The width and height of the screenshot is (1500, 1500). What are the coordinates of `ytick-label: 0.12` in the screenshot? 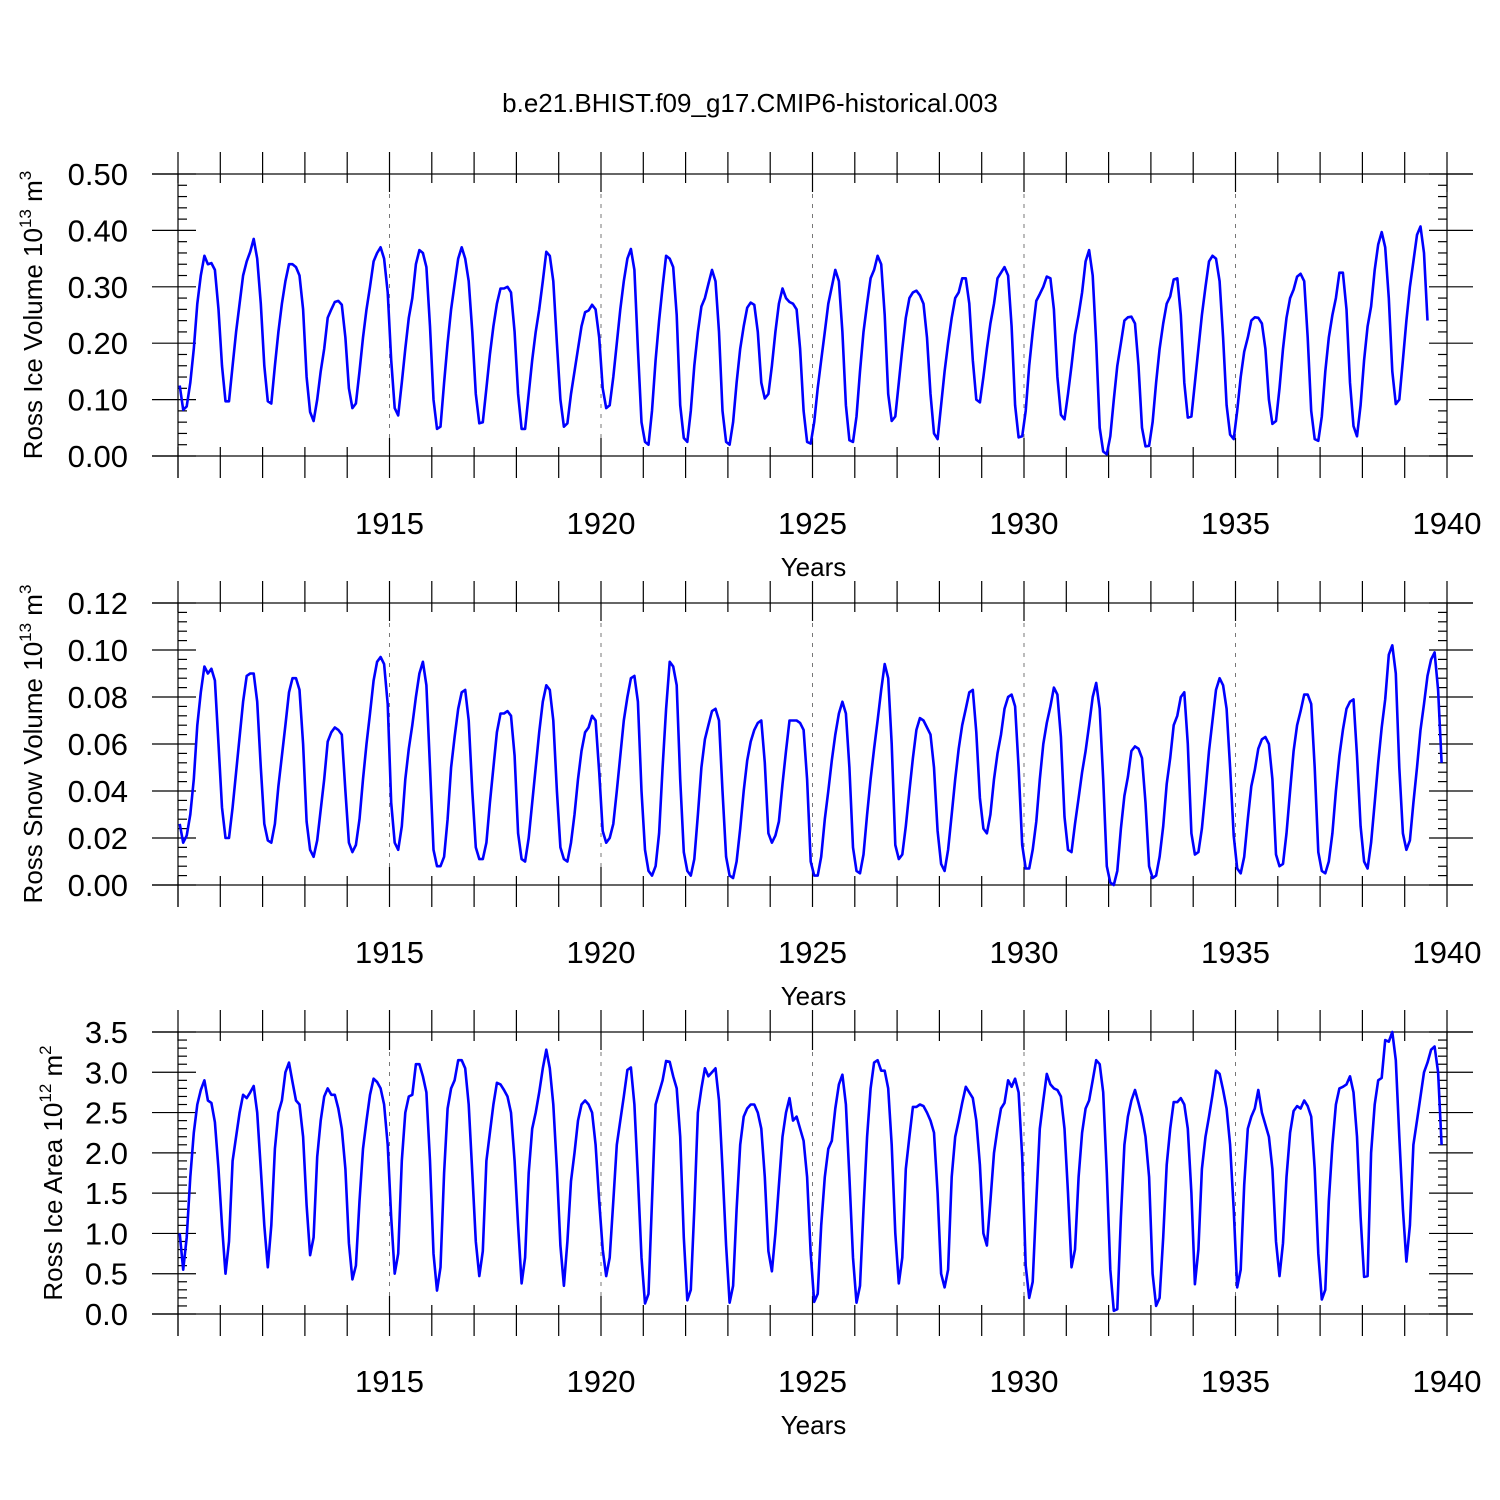 It's located at (98, 603).